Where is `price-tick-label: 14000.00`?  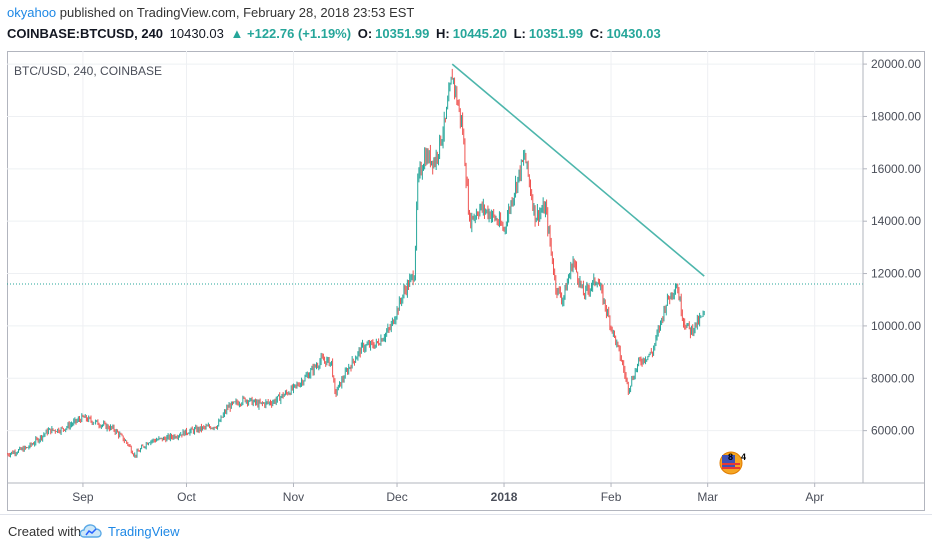 price-tick-label: 14000.00 is located at coordinates (896, 221).